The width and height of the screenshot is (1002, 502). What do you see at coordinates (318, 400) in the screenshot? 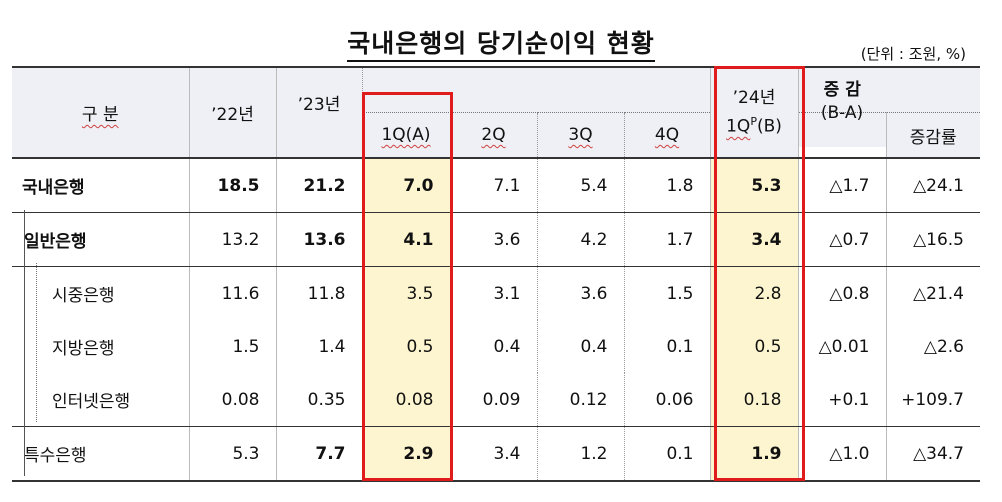
I see `cell-2023: 0.35` at bounding box center [318, 400].